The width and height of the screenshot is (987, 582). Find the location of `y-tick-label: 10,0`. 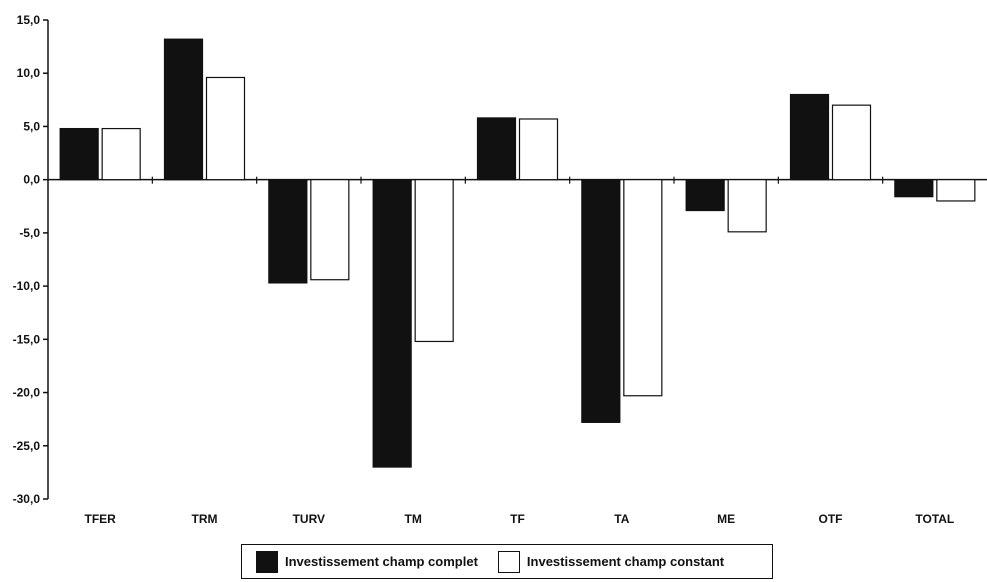

y-tick-label: 10,0 is located at coordinates (29, 73).